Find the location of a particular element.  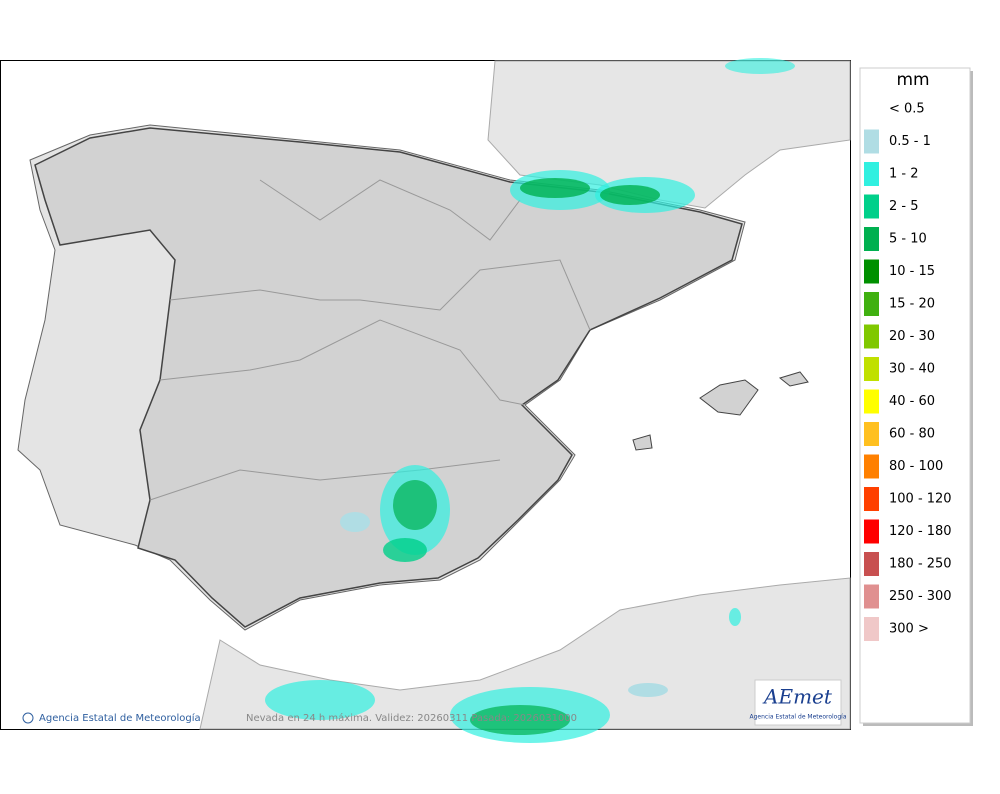

mallorca is located at coordinates (729, 397).